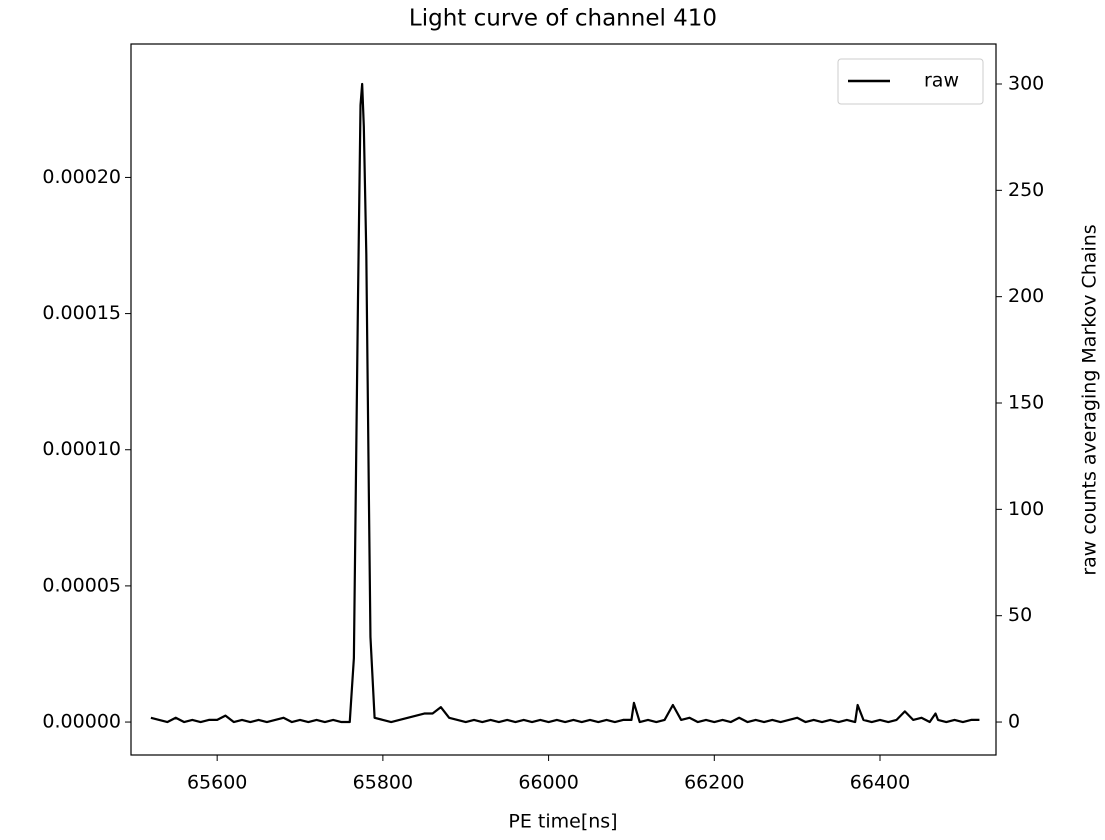 The height and width of the screenshot is (840, 1105). What do you see at coordinates (714, 783) in the screenshot?
I see `x-tick-label: 66200` at bounding box center [714, 783].